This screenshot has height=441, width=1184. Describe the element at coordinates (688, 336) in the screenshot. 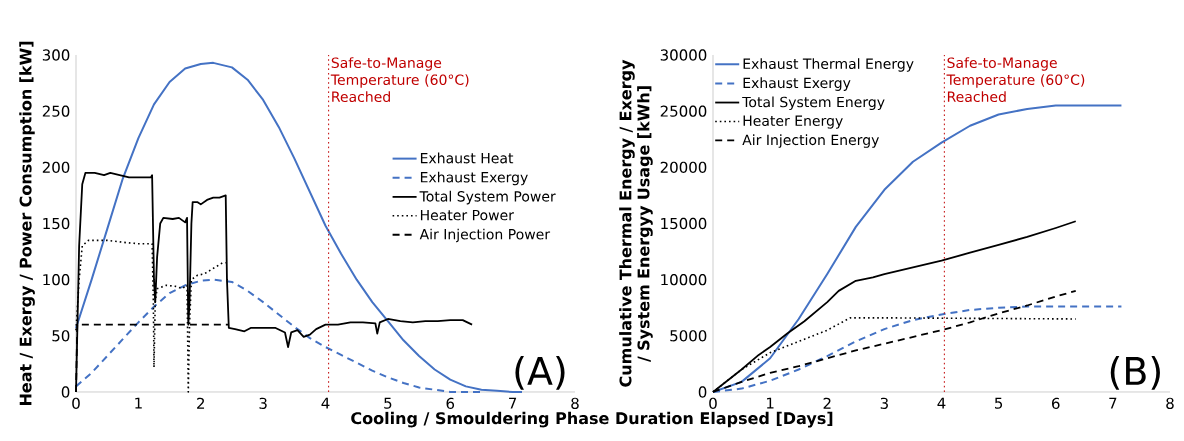

I see `y-tick-label: 5000` at that location.